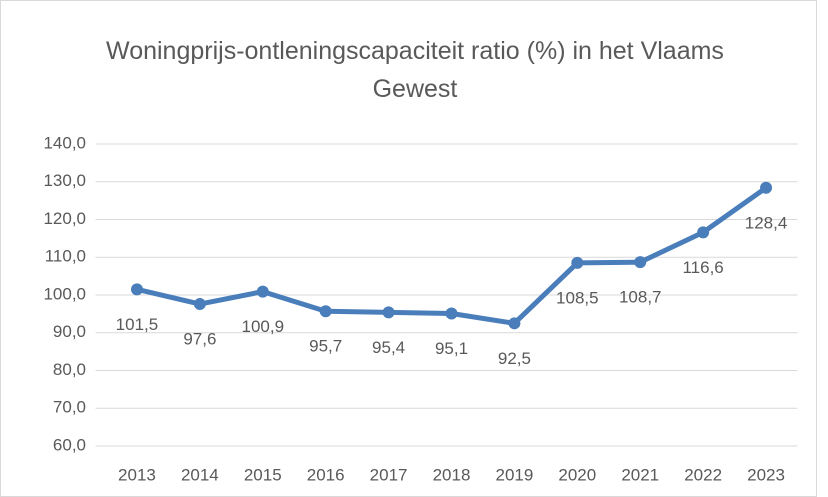  I want to click on x-tick-label: 2018, so click(452, 474).